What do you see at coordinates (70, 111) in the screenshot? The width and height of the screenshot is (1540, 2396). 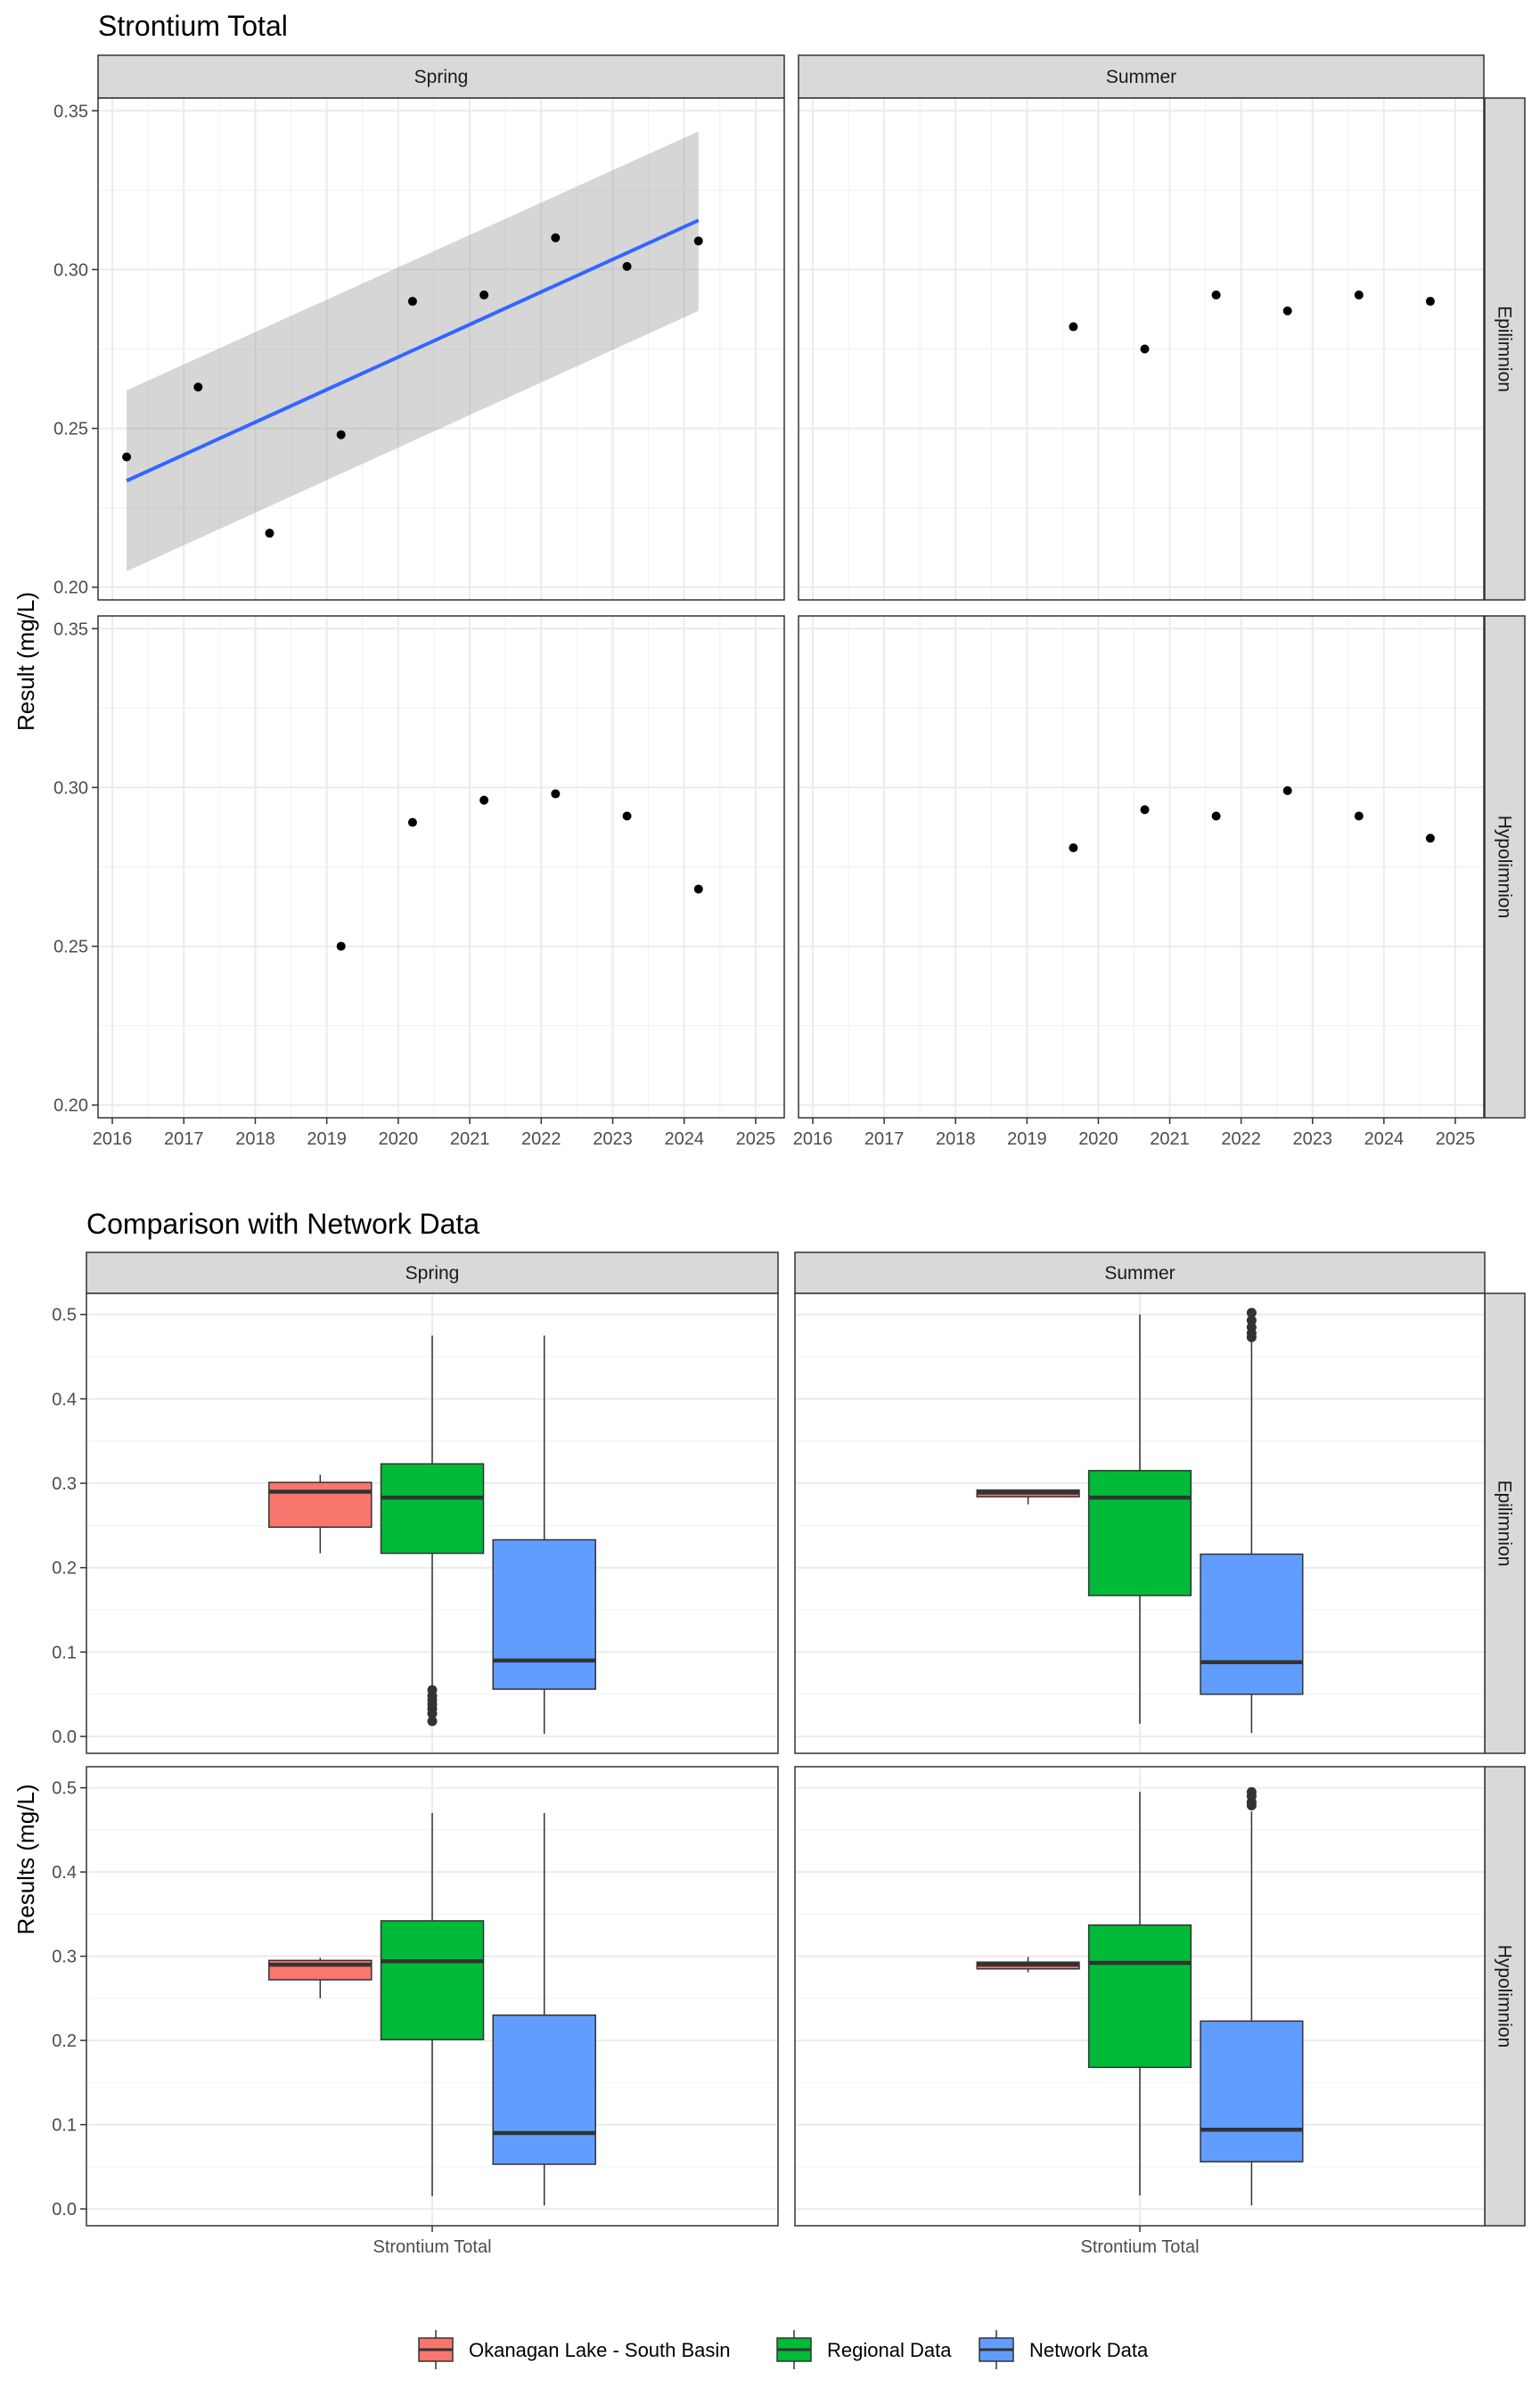 I see `y-tick-label: 0.35` at bounding box center [70, 111].